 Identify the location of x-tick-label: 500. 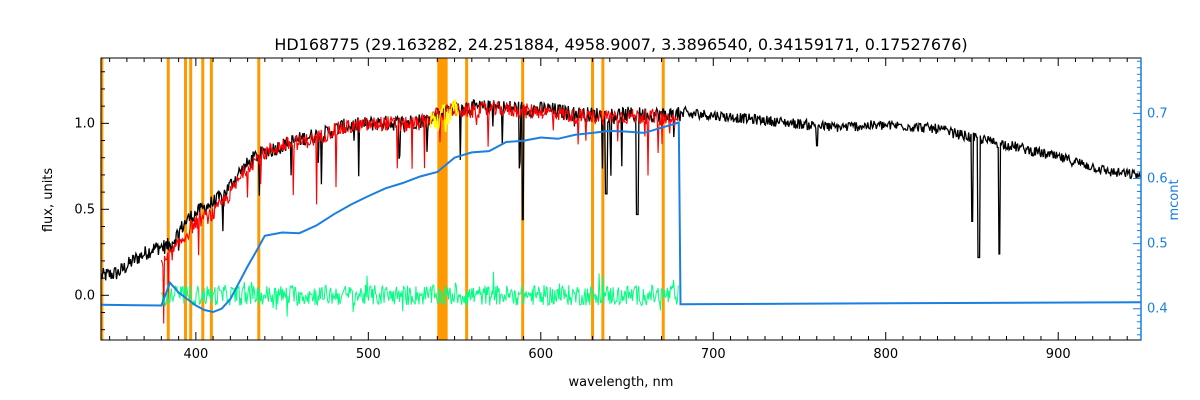
(368, 354).